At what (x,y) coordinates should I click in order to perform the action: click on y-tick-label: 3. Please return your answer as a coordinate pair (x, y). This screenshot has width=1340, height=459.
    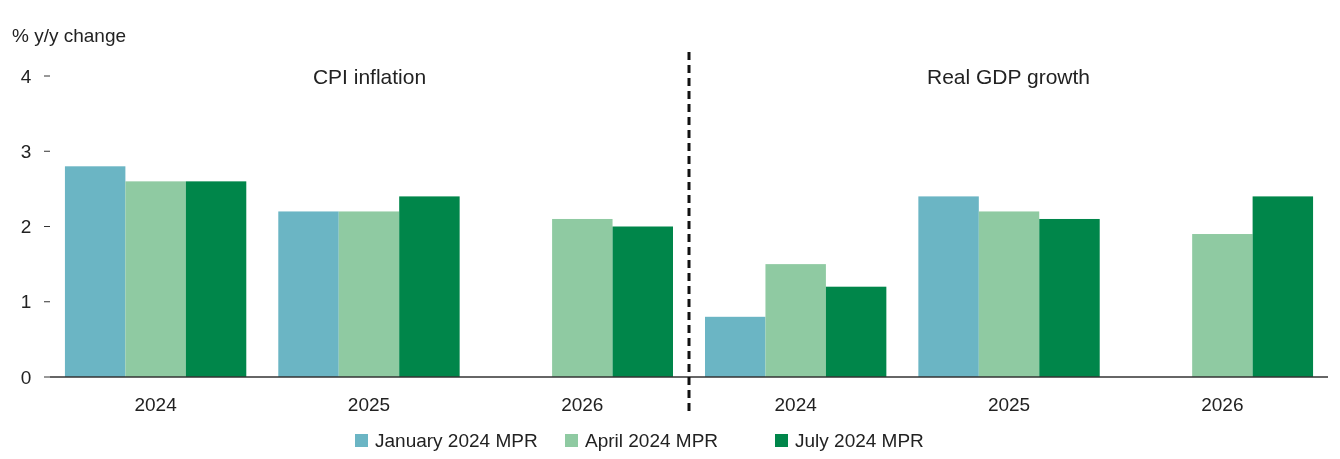
    Looking at the image, I should click on (26, 151).